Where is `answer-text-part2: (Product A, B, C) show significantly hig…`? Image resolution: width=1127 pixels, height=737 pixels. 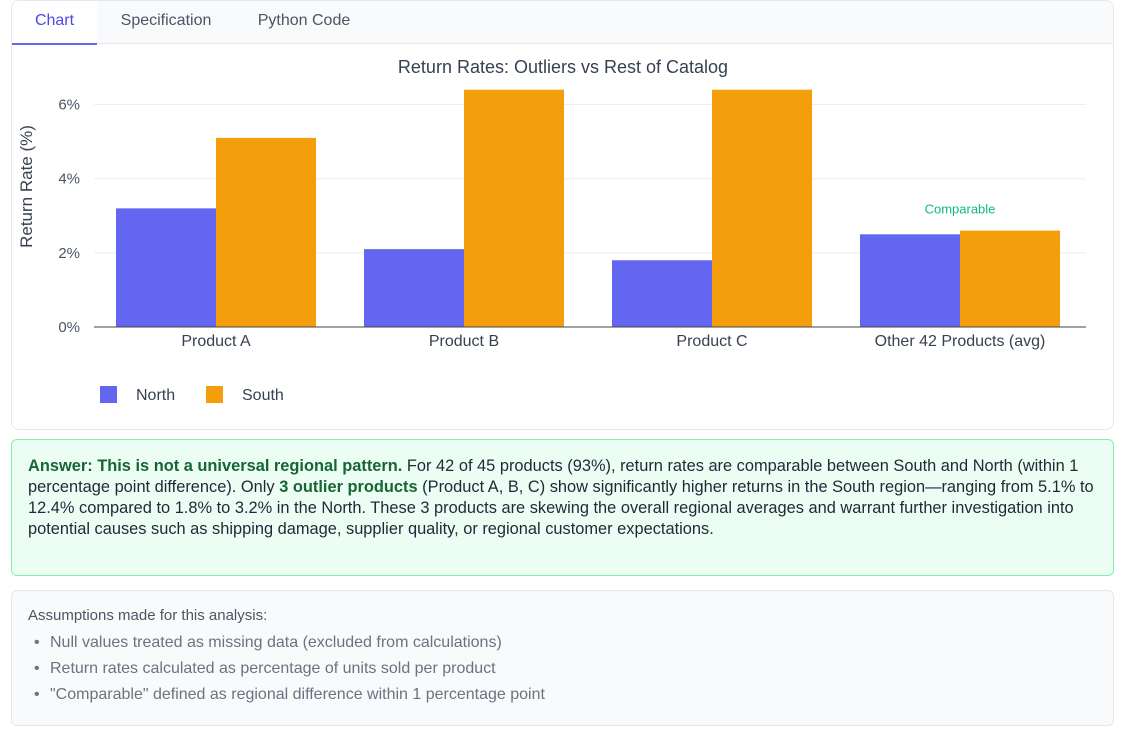
answer-text-part2: (Product A, B, C) show significantly hig… is located at coordinates (561, 508).